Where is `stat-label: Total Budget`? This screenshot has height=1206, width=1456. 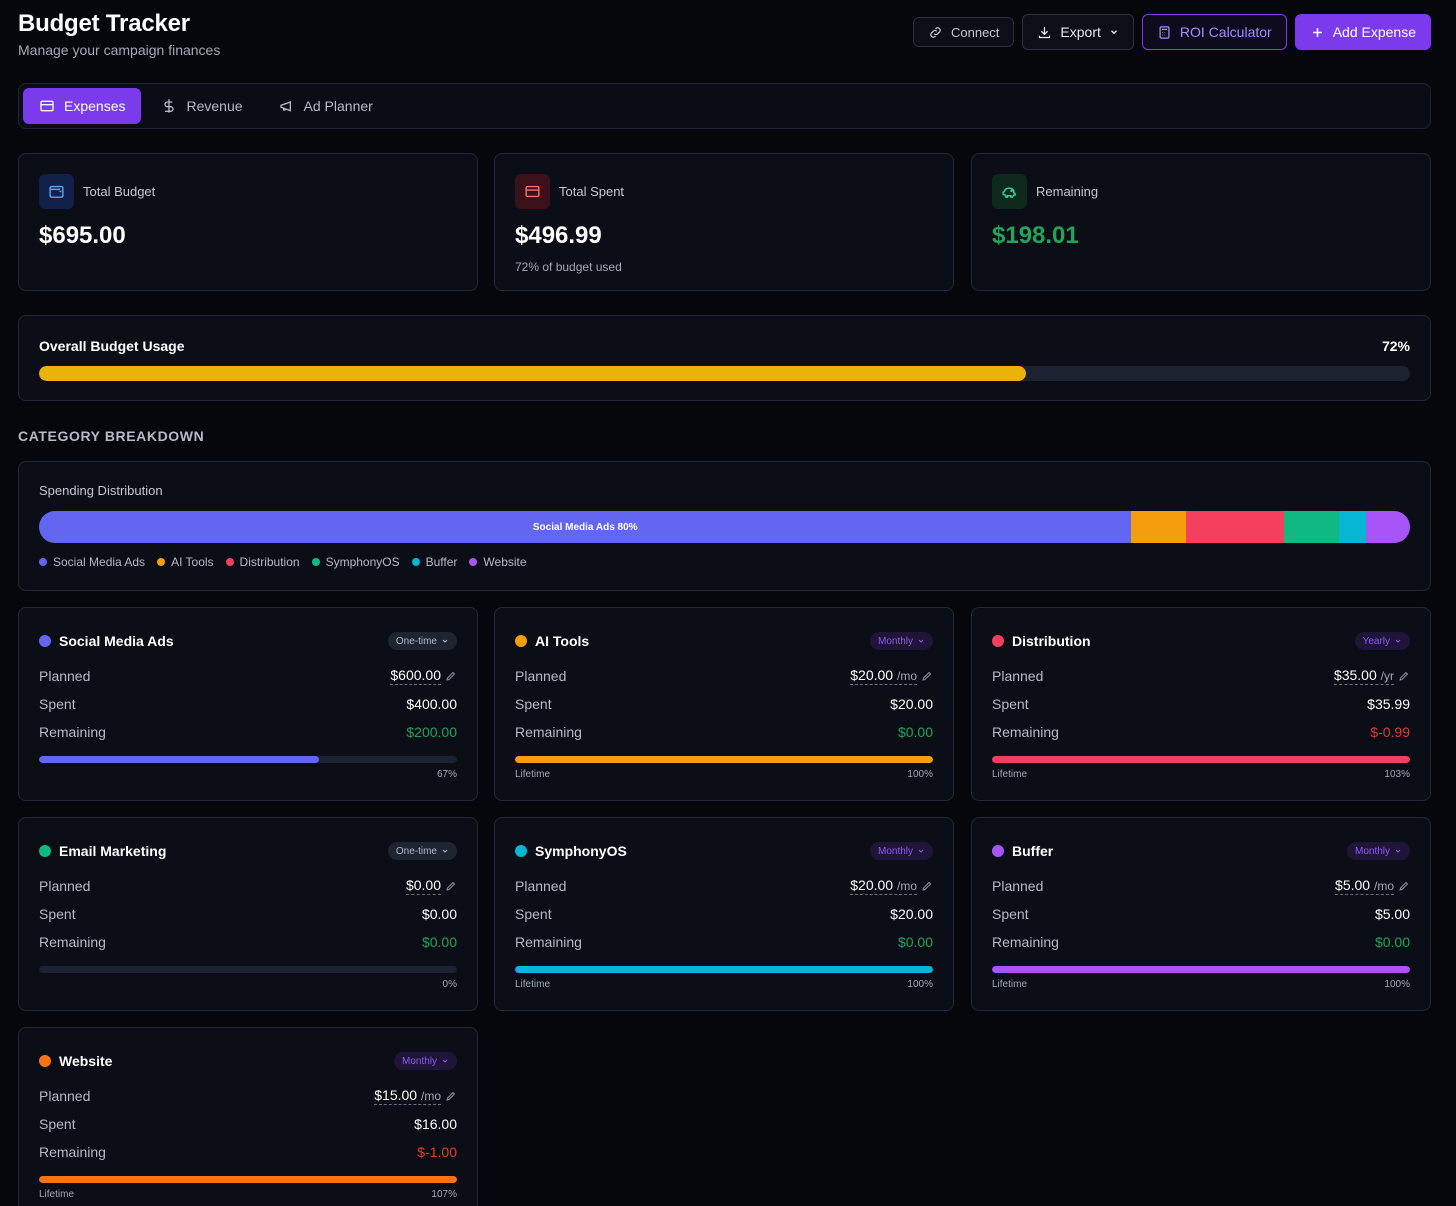 stat-label: Total Budget is located at coordinates (119, 191).